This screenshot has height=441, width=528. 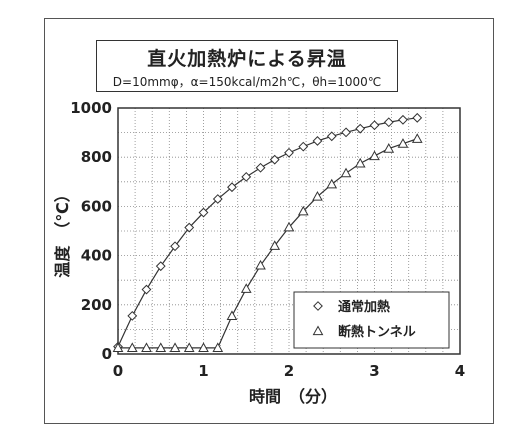 What do you see at coordinates (62, 232) in the screenshot?
I see `y-axis-label: 温度 （℃）` at bounding box center [62, 232].